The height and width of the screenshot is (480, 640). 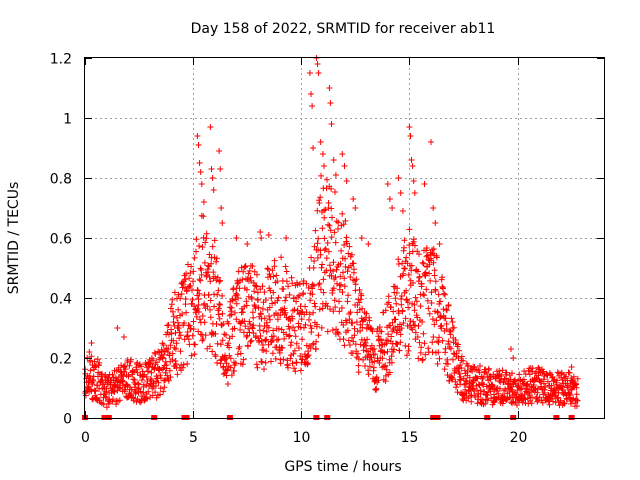 I want to click on x-tick-label: 5, so click(x=193, y=438).